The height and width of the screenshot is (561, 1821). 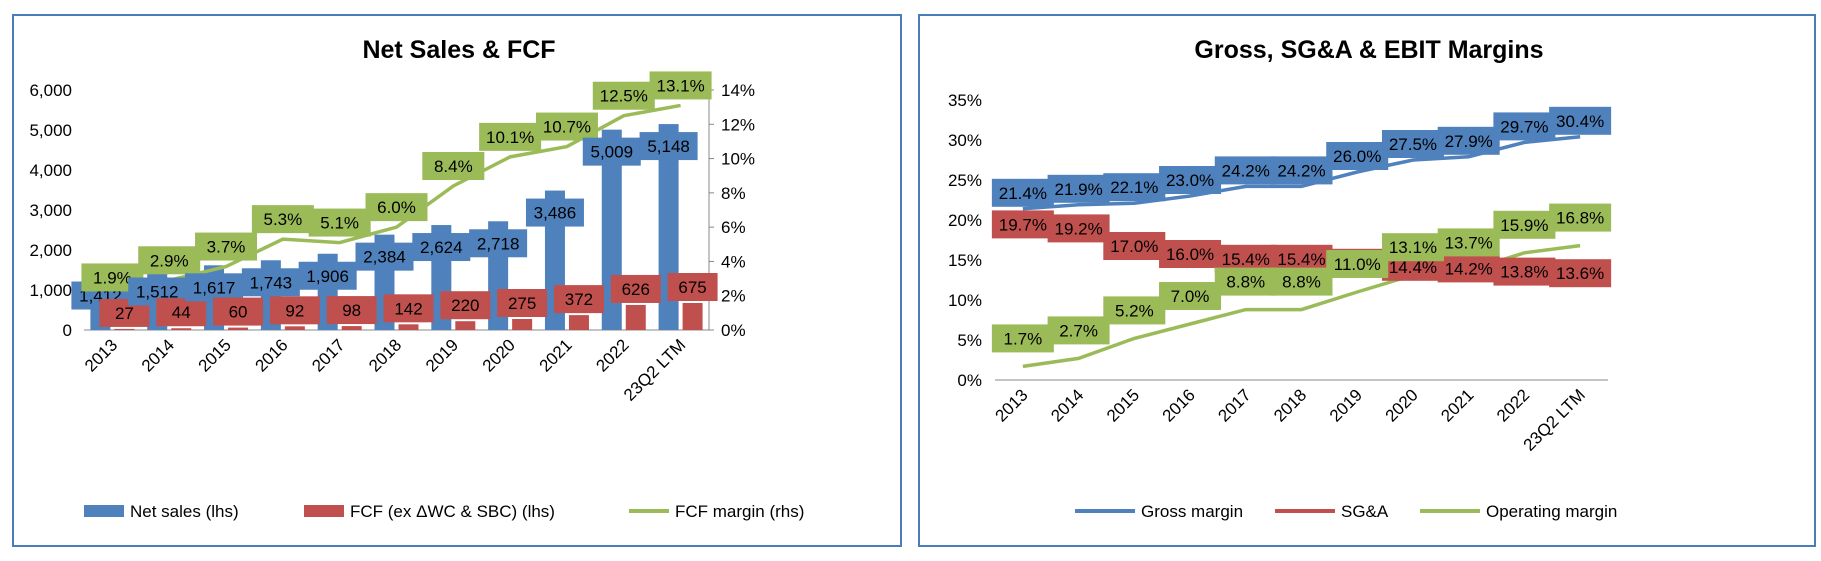 I want to click on fcf-data-label-text: 60, so click(x=238, y=312).